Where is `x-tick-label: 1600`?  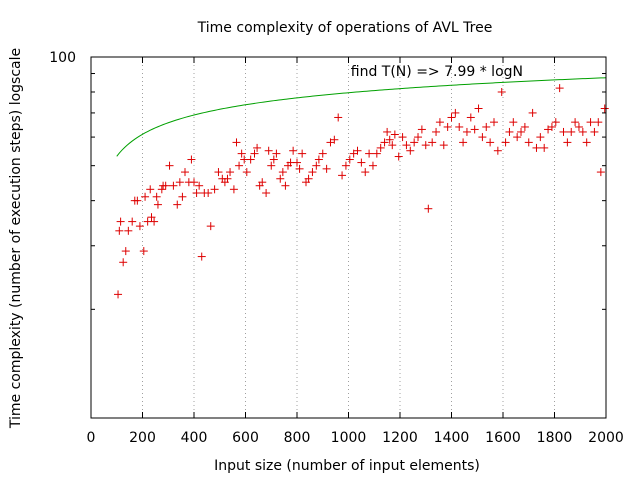 x-tick-label: 1600 is located at coordinates (503, 438).